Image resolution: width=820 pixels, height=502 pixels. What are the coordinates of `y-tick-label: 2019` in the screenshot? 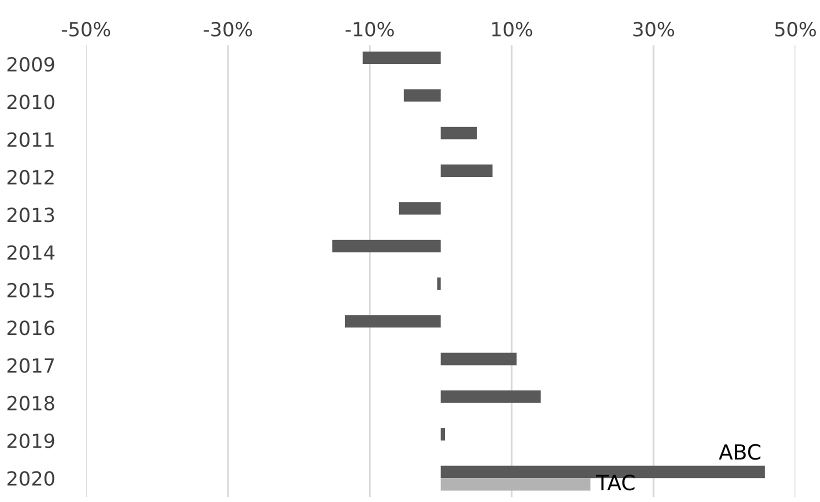 It's located at (30, 440).